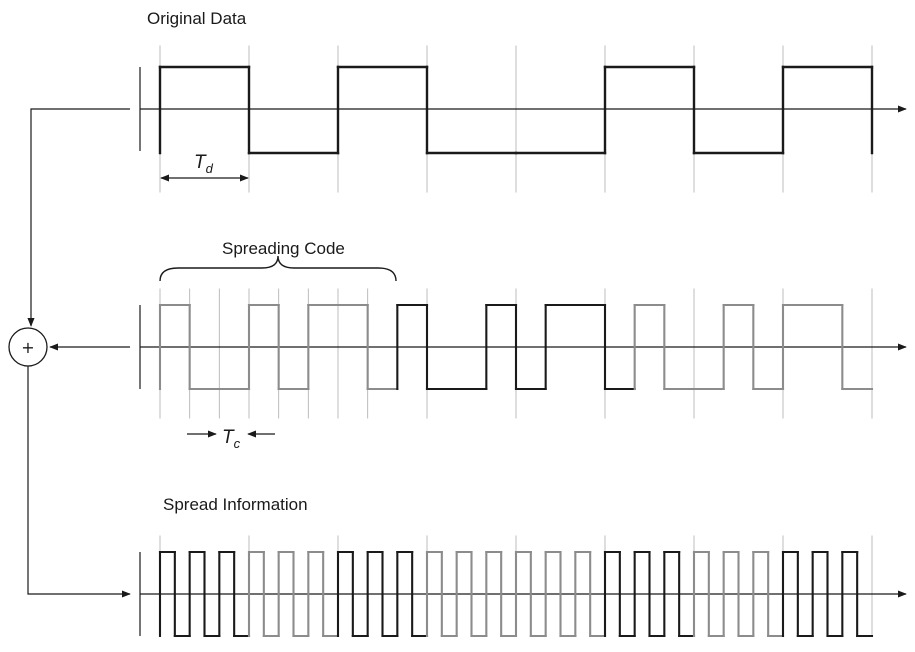 Image resolution: width=915 pixels, height=652 pixels. I want to click on data-feed-arrow, so click(78, 217).